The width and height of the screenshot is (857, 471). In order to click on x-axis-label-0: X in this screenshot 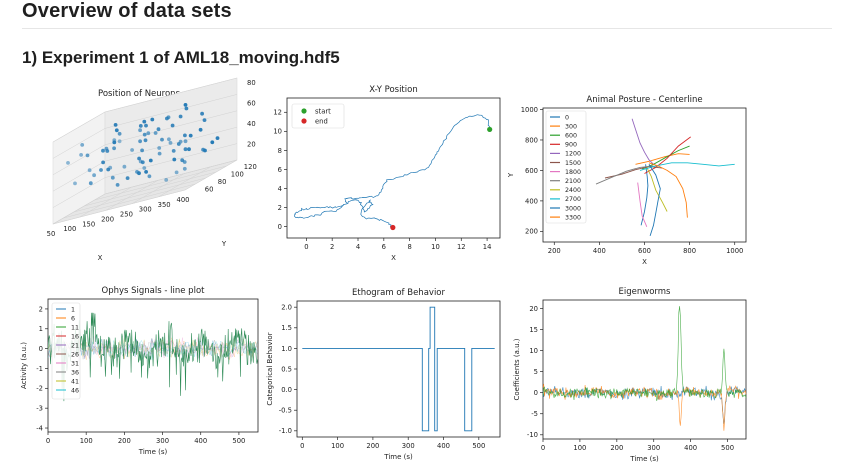, I will do `click(100, 258)`.